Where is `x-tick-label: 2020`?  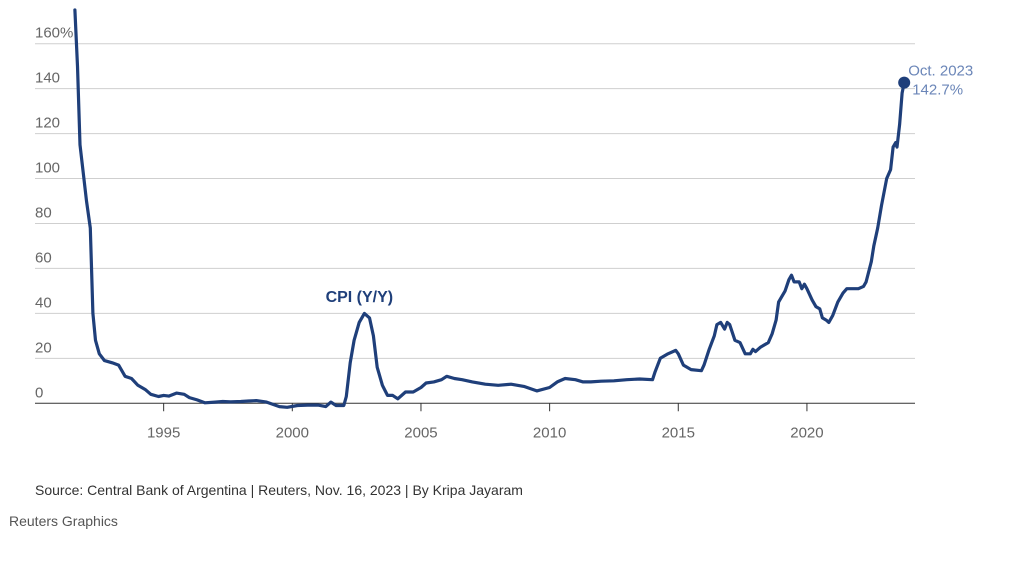
x-tick-label: 2020 is located at coordinates (806, 432).